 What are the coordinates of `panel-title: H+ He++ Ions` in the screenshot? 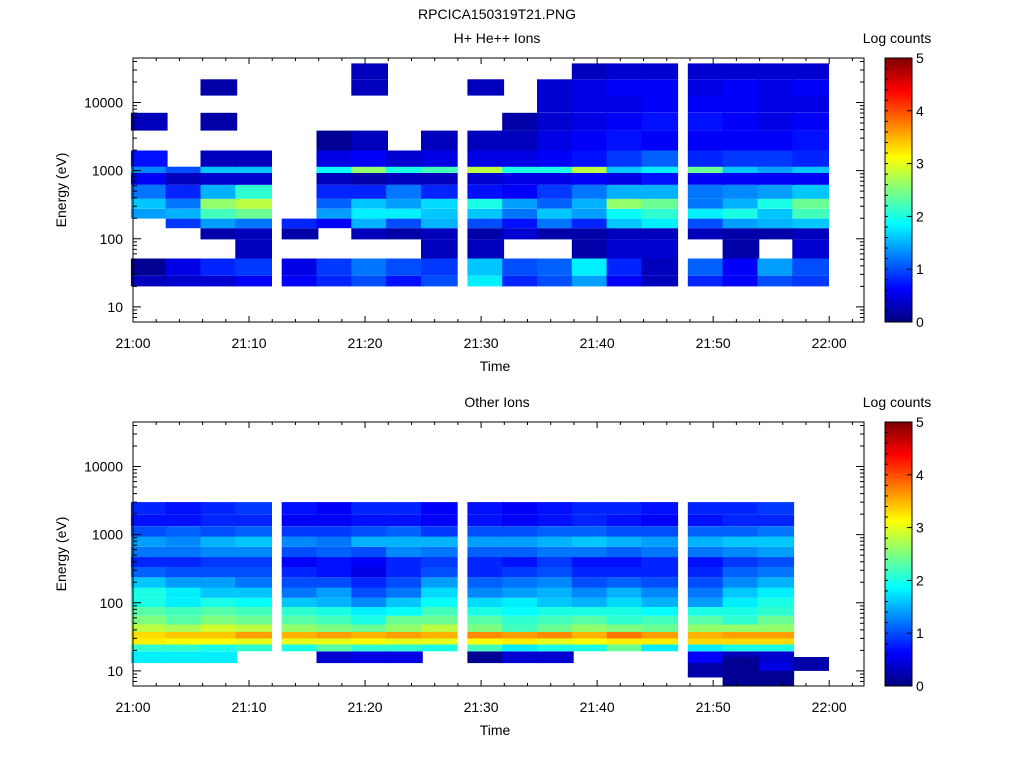 It's located at (497, 38).